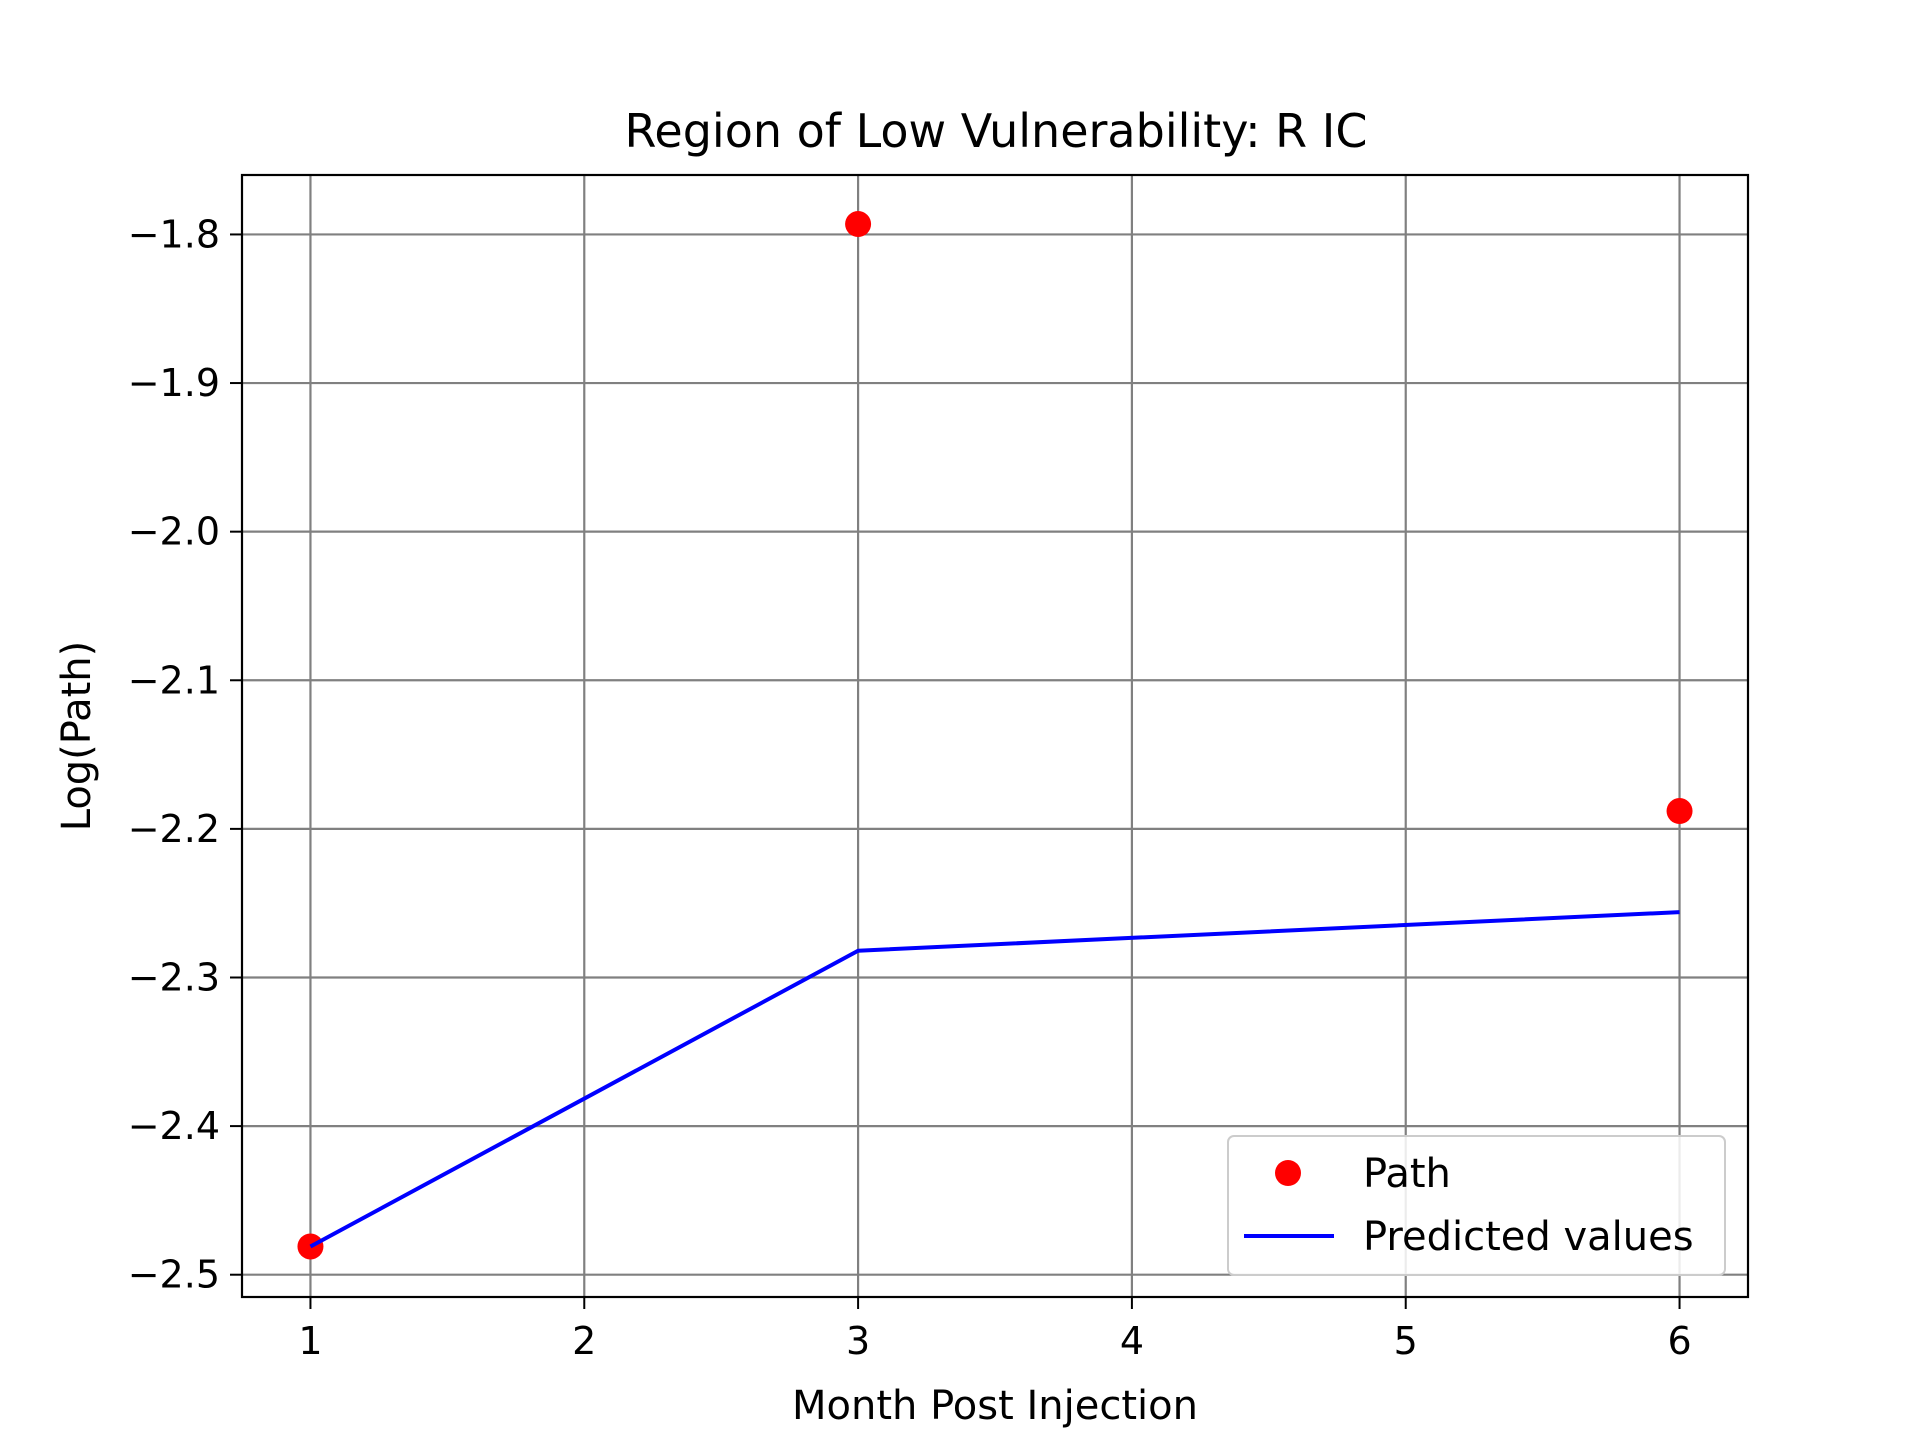 The image size is (1920, 1440). What do you see at coordinates (174, 680) in the screenshot?
I see `y-tick-label: −2.1` at bounding box center [174, 680].